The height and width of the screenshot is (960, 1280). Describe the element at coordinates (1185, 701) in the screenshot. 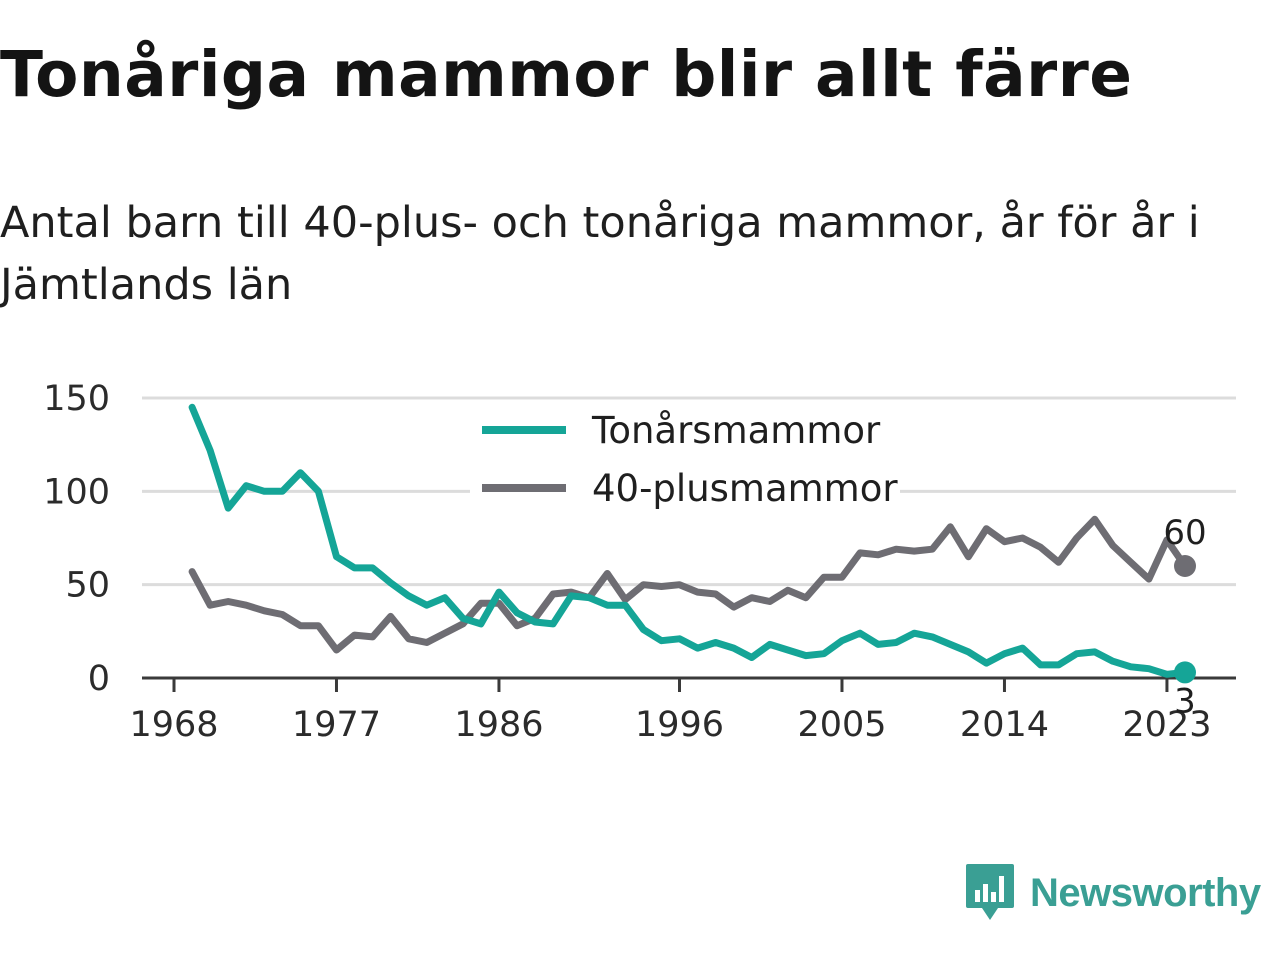

I see `end-value-label: 3` at that location.